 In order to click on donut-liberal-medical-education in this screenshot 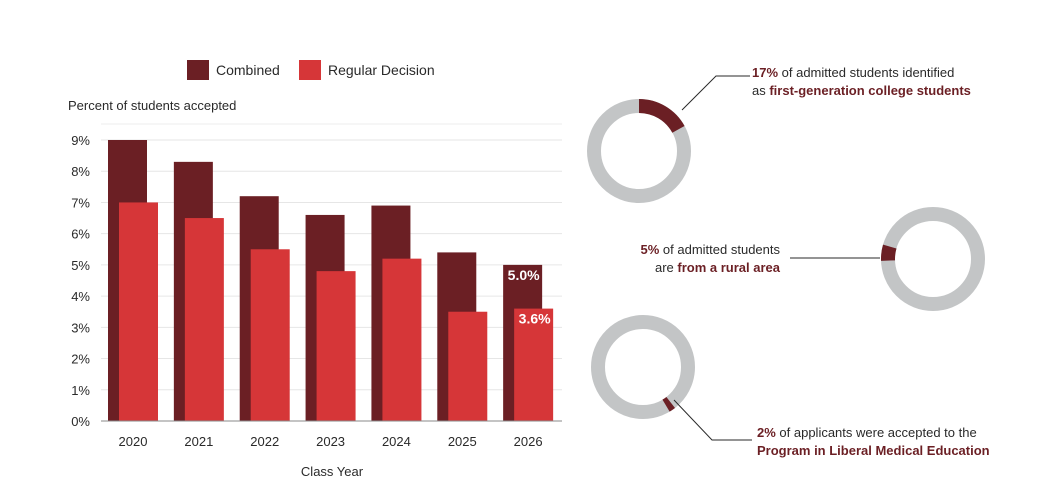, I will do `click(643, 367)`.